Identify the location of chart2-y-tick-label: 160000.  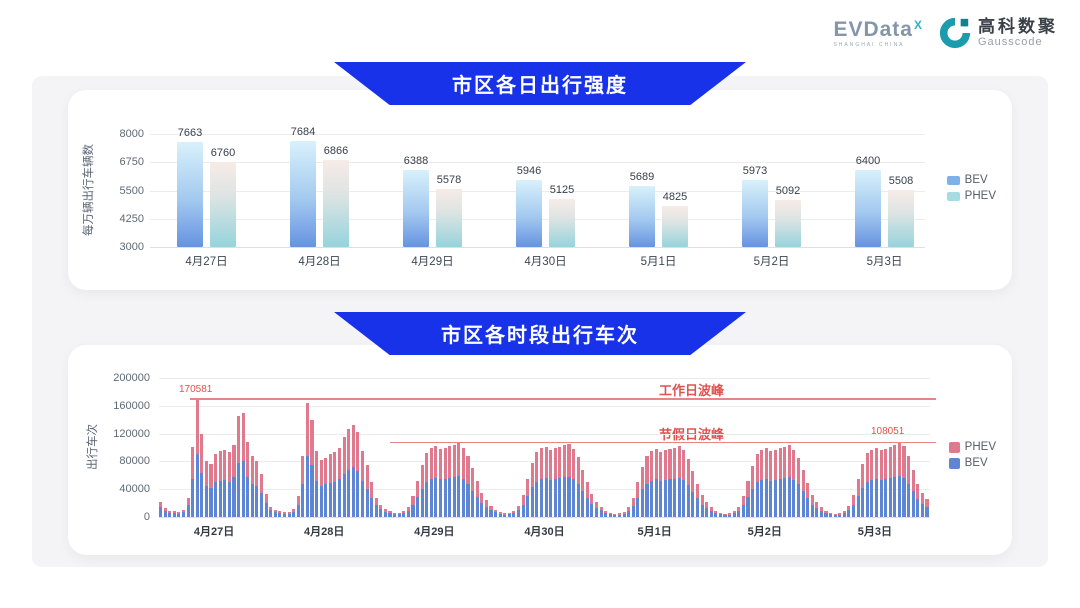
(131, 405).